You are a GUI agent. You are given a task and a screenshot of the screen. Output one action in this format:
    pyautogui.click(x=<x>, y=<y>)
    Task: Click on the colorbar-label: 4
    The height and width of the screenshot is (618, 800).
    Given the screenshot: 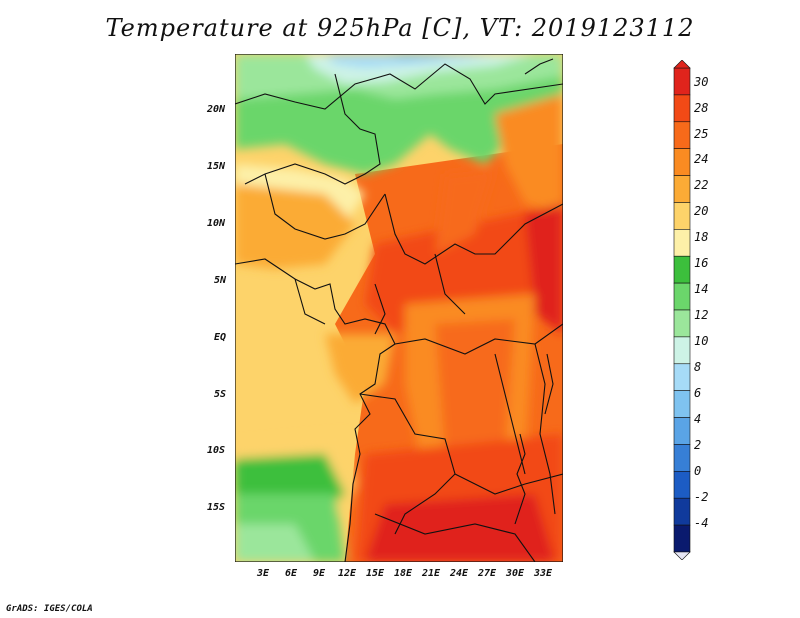 What is the action you would take?
    pyautogui.click(x=698, y=419)
    